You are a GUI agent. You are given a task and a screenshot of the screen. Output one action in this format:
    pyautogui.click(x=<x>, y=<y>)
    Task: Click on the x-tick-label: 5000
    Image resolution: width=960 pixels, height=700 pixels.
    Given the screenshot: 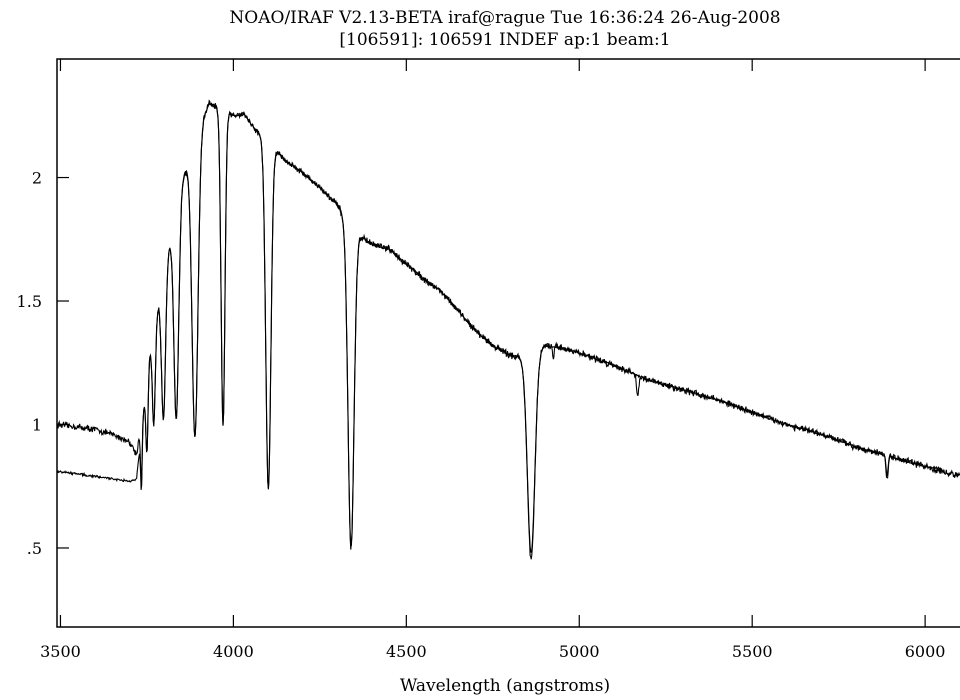 What is the action you would take?
    pyautogui.click(x=579, y=651)
    